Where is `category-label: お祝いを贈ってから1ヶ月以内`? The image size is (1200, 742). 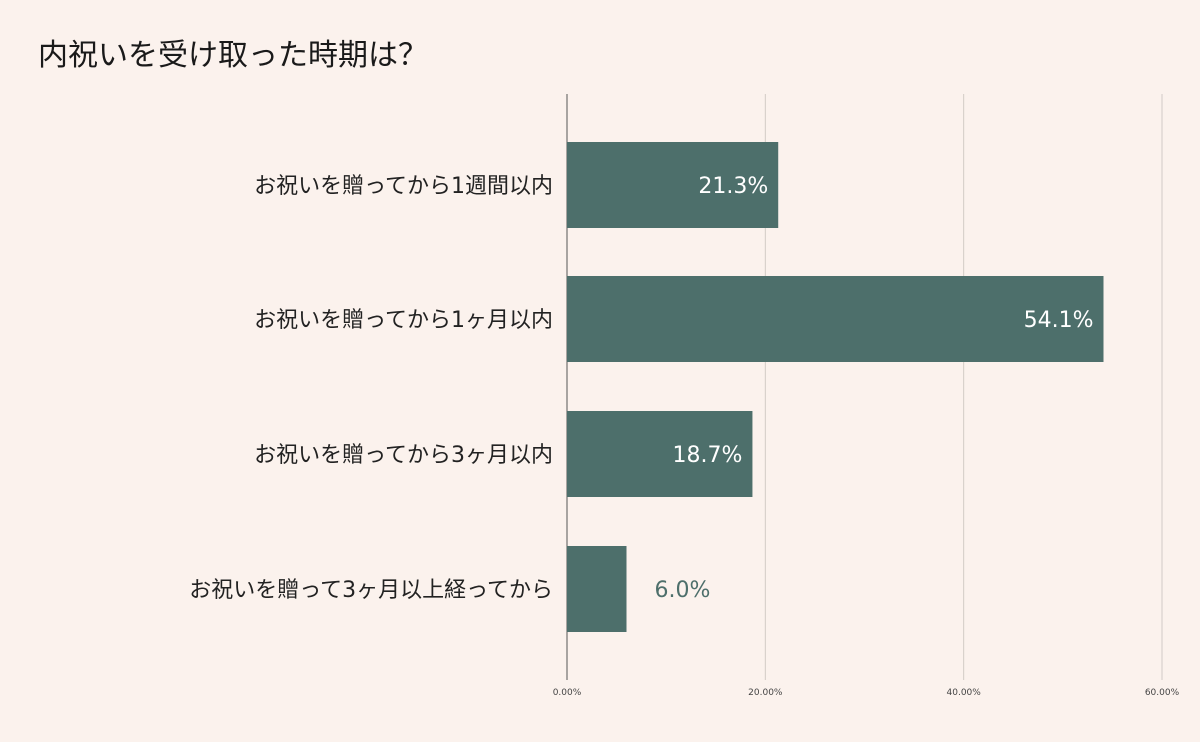 category-label: お祝いを贈ってから1ヶ月以内 is located at coordinates (403, 320).